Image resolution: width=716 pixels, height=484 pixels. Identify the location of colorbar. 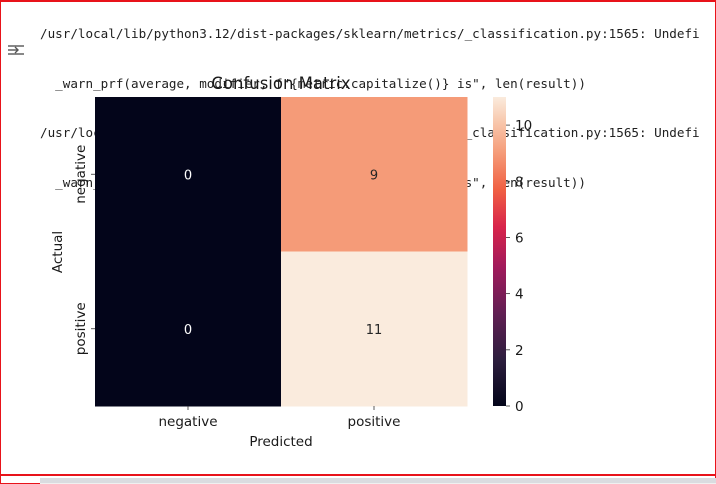
(499, 251).